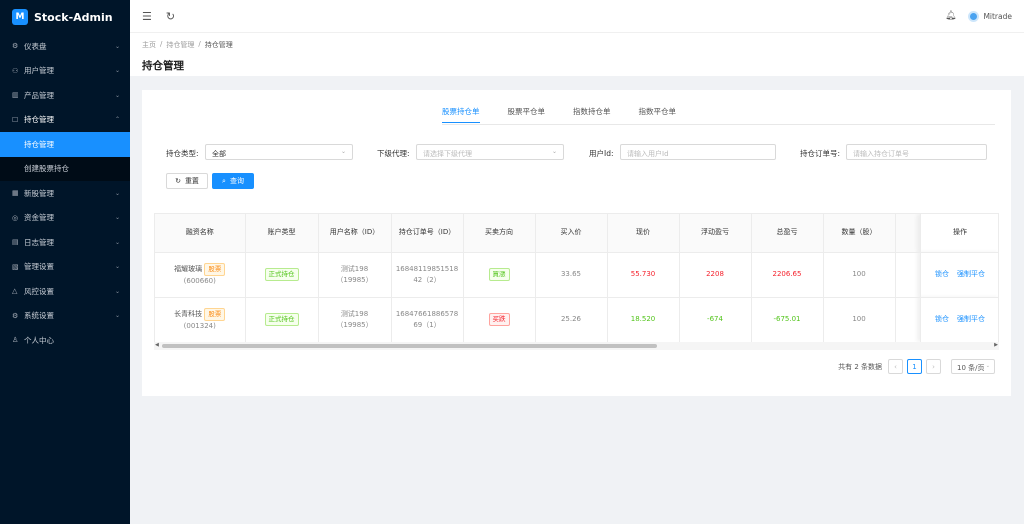 The width and height of the screenshot is (1024, 524). Describe the element at coordinates (199, 325) in the screenshot. I see `stock-code: (001324)` at that location.